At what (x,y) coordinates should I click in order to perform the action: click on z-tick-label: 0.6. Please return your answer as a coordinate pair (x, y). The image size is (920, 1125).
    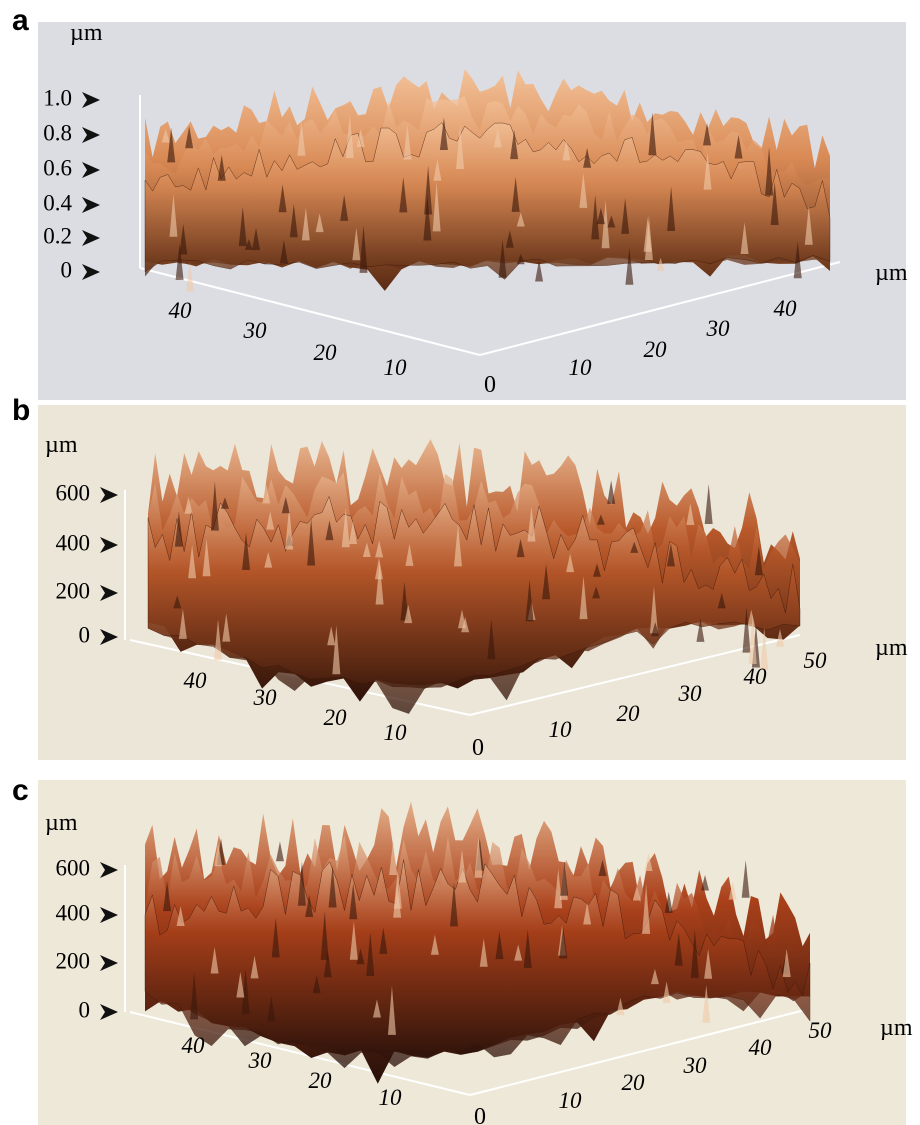
    Looking at the image, I should click on (57, 167).